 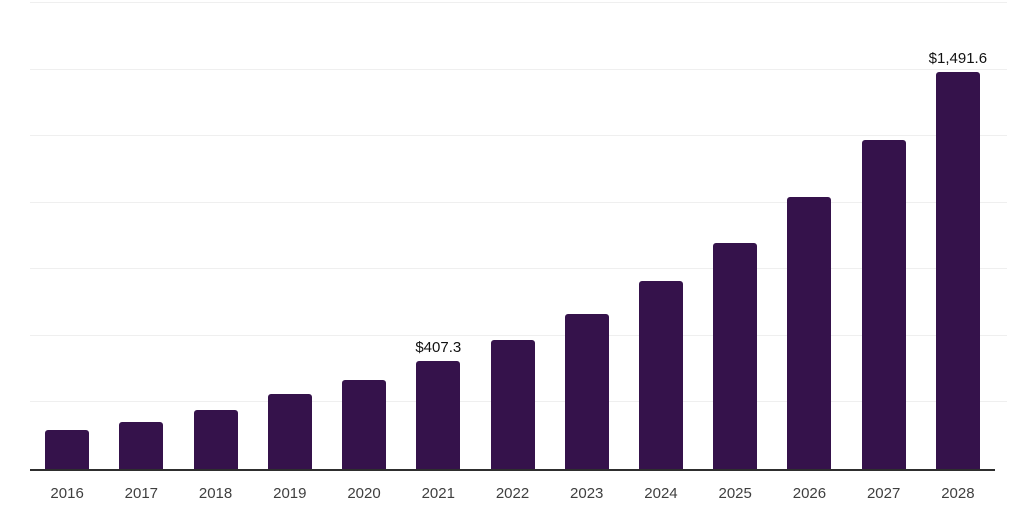 I want to click on bar-2016, so click(x=67, y=449).